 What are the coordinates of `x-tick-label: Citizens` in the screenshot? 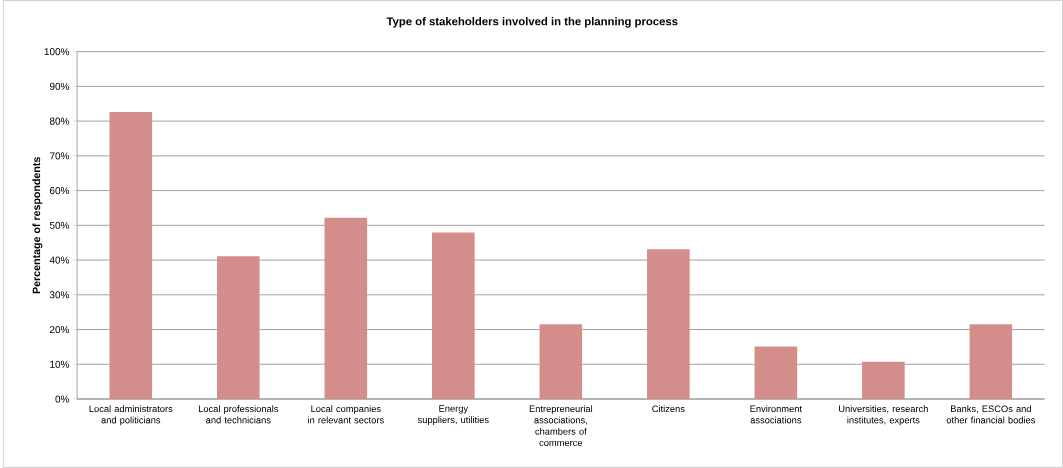 It's located at (668, 409).